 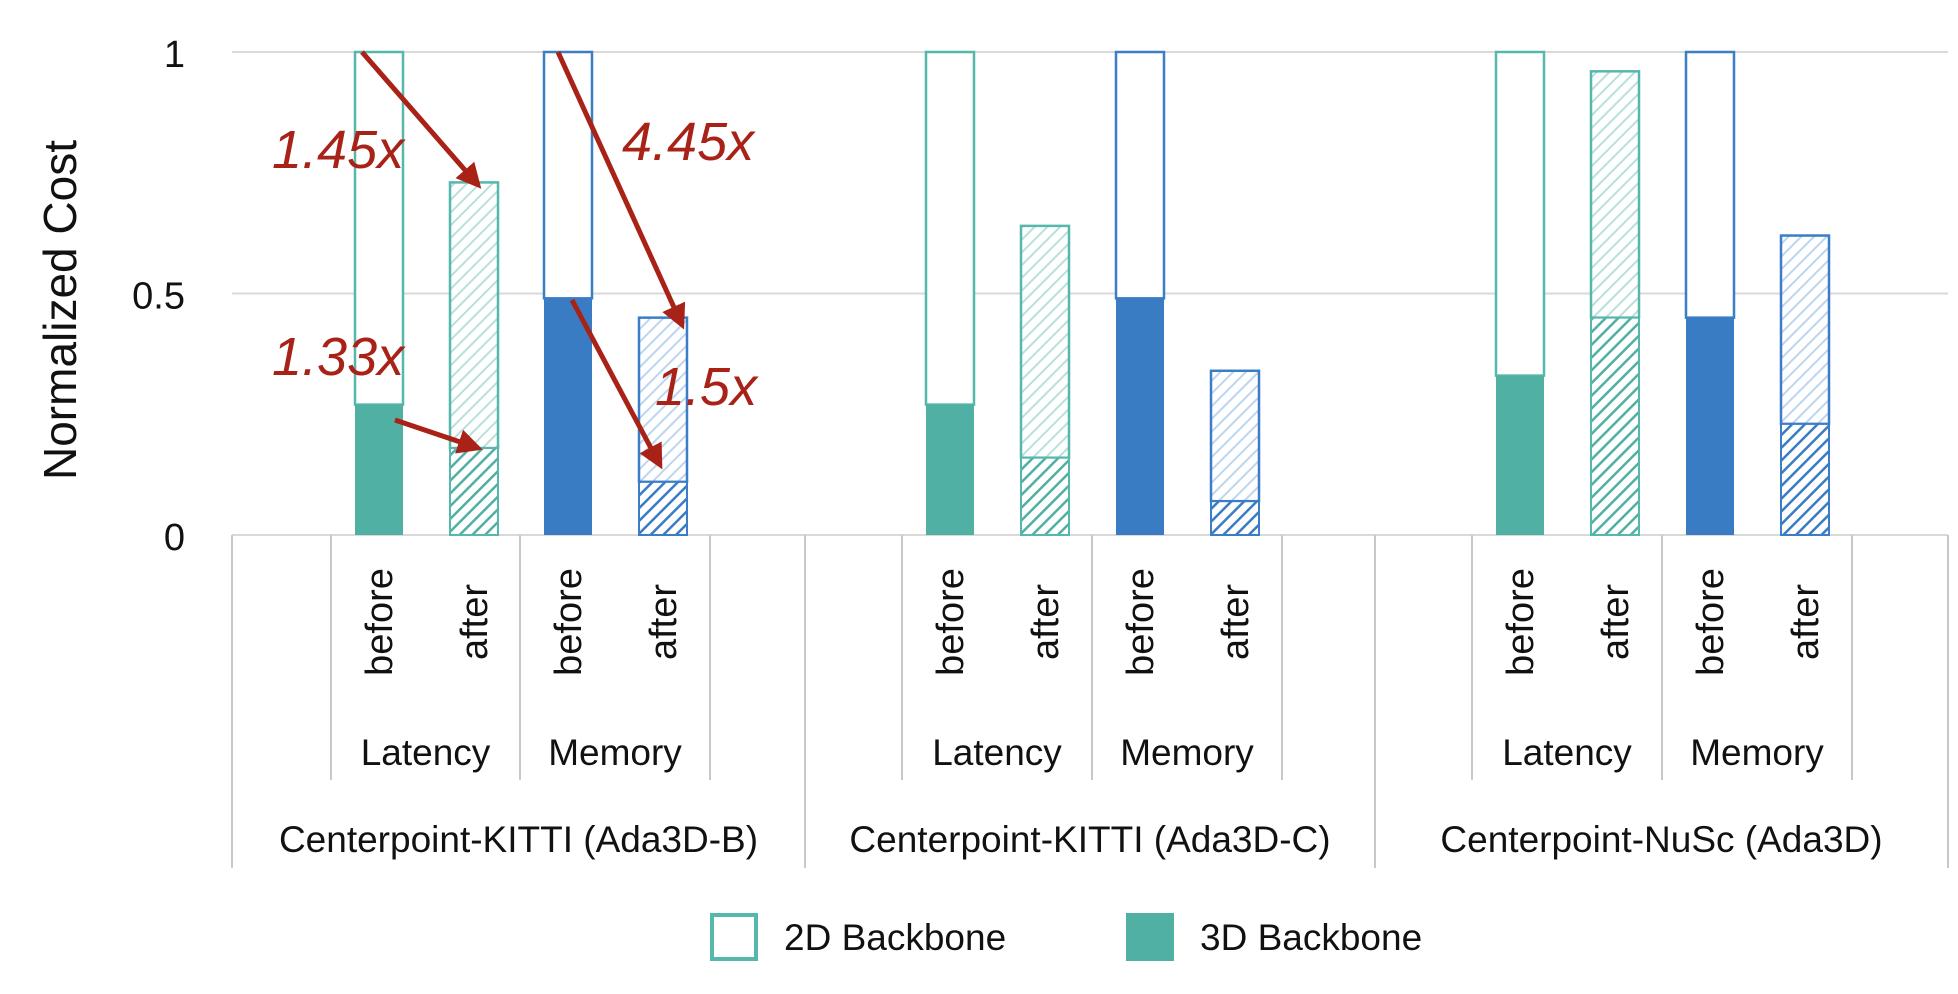 I want to click on y-tick-label: 1, so click(x=174, y=55).